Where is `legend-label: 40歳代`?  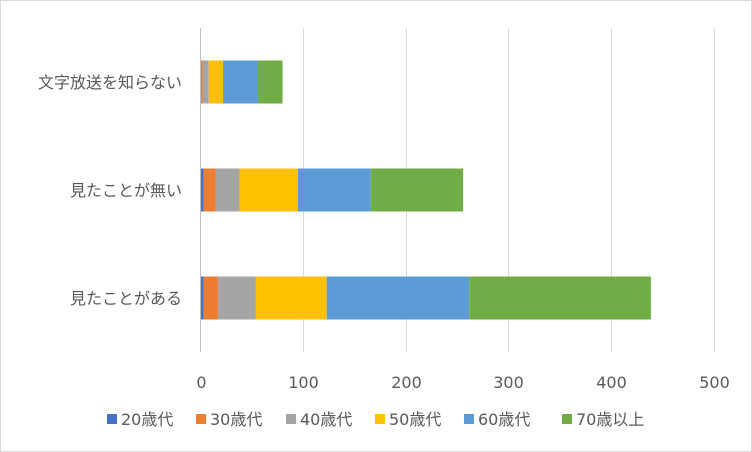
legend-label: 40歳代 is located at coordinates (326, 419).